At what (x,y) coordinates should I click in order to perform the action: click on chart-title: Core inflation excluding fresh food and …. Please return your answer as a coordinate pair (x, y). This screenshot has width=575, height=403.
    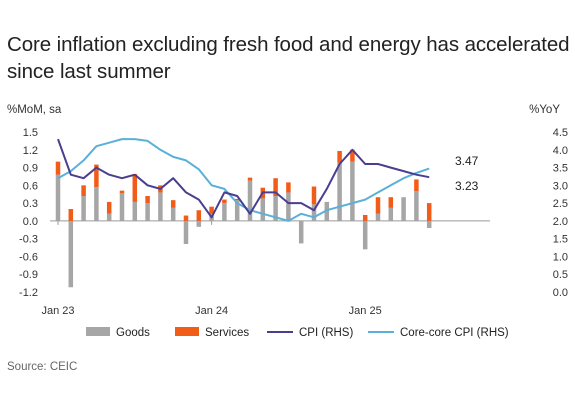
    Looking at the image, I should click on (288, 58).